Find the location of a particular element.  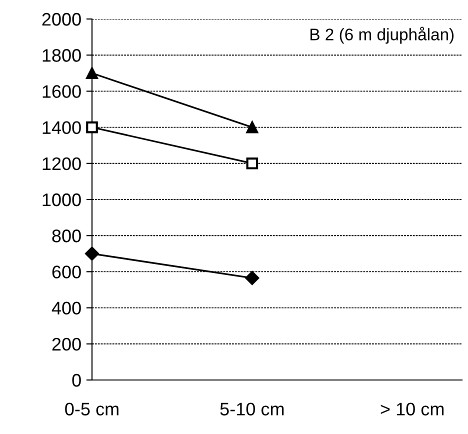

x-tick-label: > 10 cm is located at coordinates (412, 409).